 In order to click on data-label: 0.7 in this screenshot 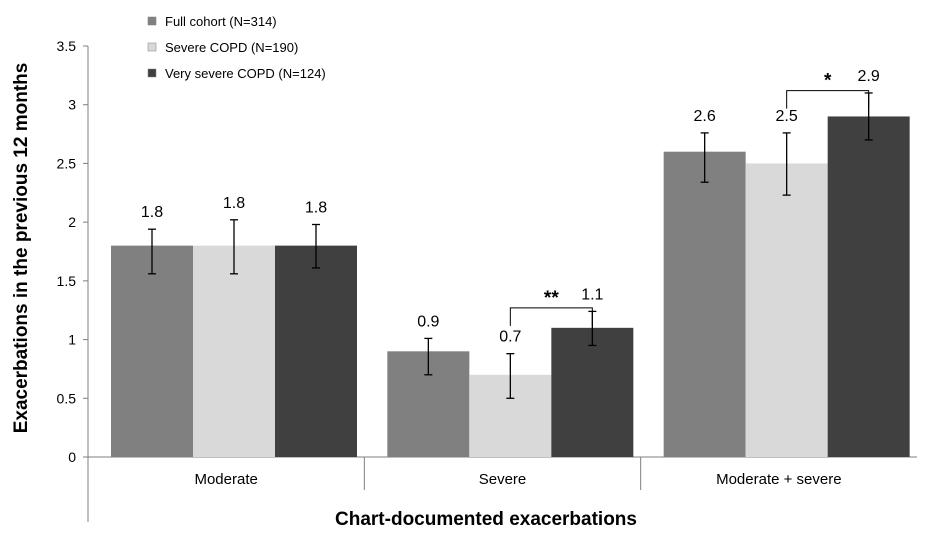, I will do `click(510, 337)`.